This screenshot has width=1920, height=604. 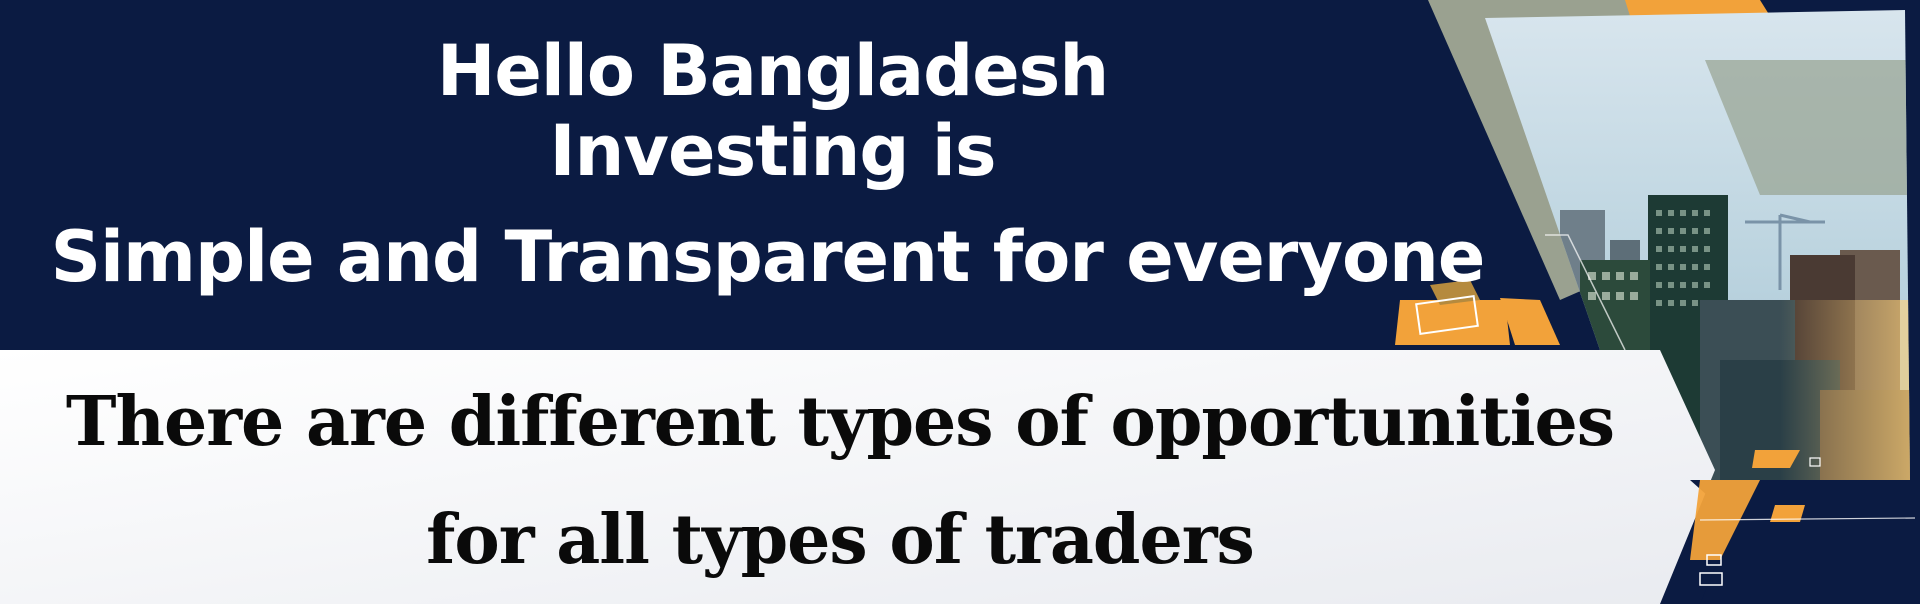 What do you see at coordinates (772, 151) in the screenshot?
I see `headline-line-2: Investing is` at bounding box center [772, 151].